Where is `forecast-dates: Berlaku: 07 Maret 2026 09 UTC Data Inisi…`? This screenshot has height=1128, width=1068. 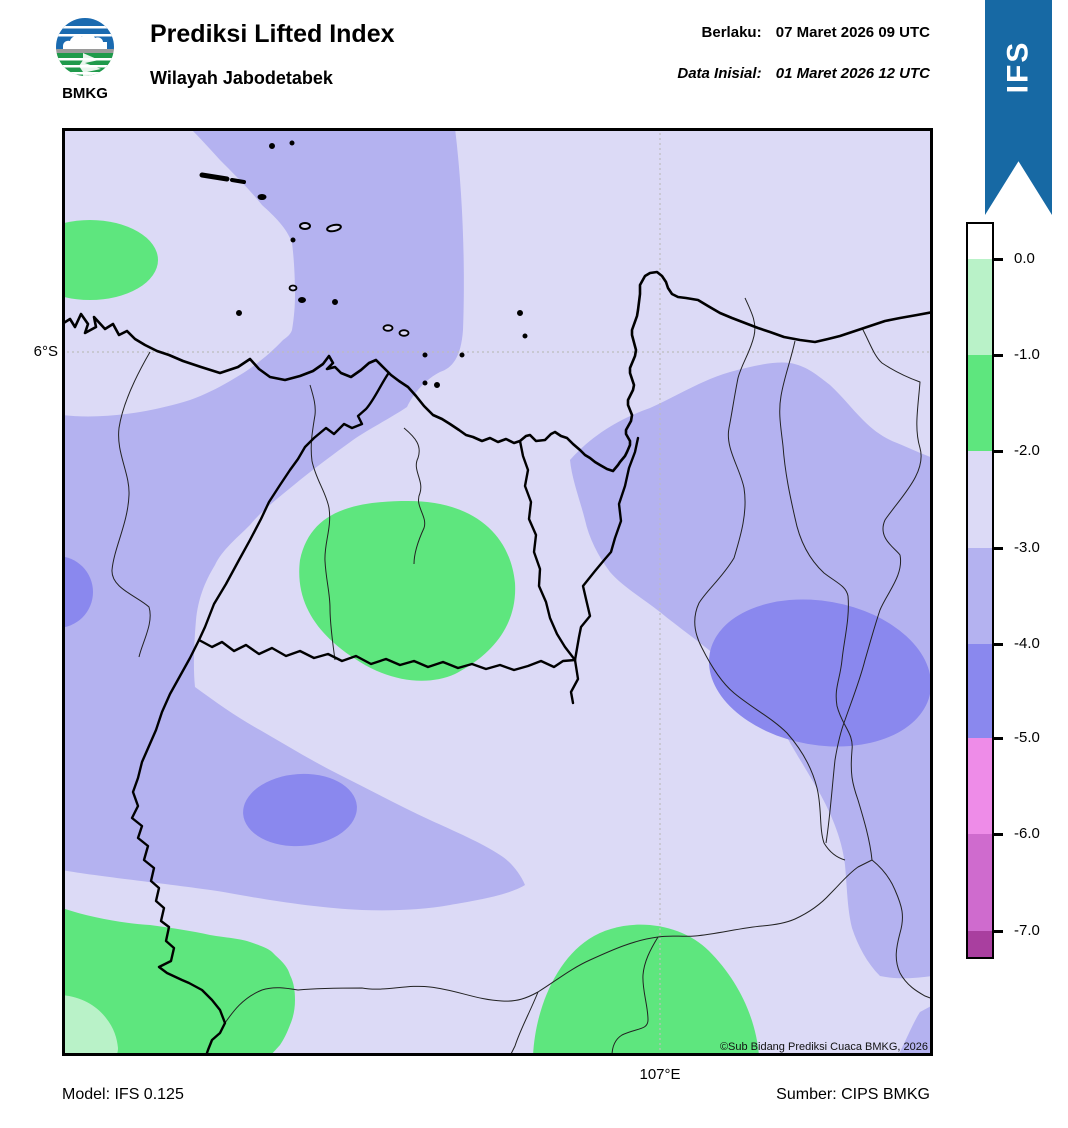
forecast-dates: Berlaku: 07 Maret 2026 09 UTC Data Inisi… is located at coordinates (803, 65).